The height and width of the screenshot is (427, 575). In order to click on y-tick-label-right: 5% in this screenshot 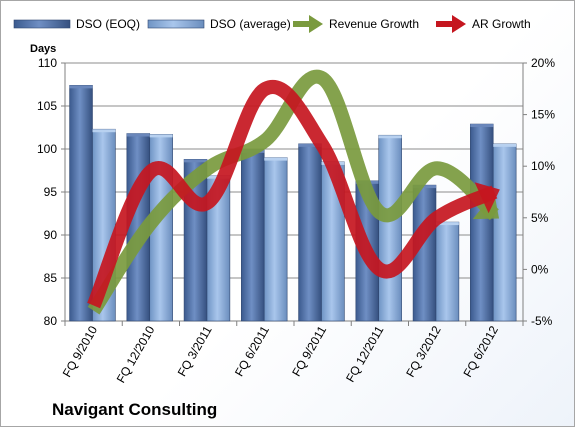, I will do `click(540, 218)`.